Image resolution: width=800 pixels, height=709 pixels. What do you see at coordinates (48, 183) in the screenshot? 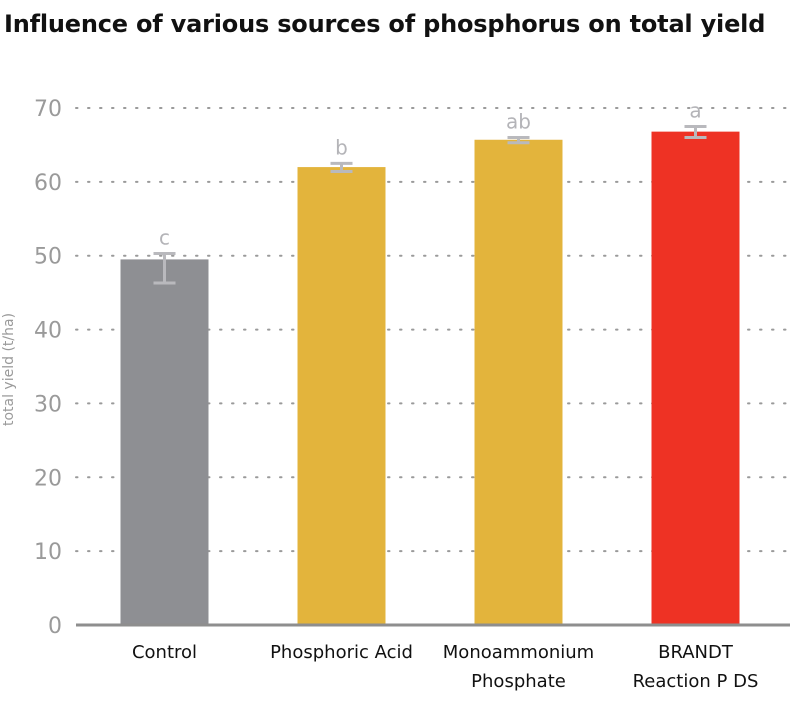
I see `y-tick-label: 60` at bounding box center [48, 183].